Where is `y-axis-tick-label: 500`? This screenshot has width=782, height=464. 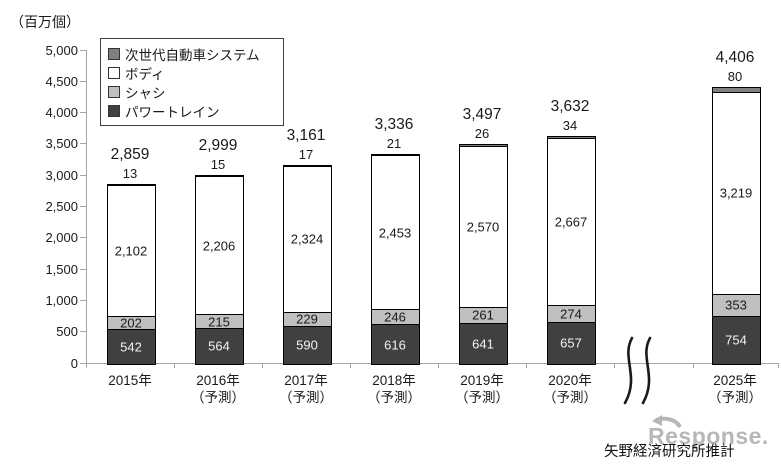 y-axis-tick-label: 500 is located at coordinates (67, 332).